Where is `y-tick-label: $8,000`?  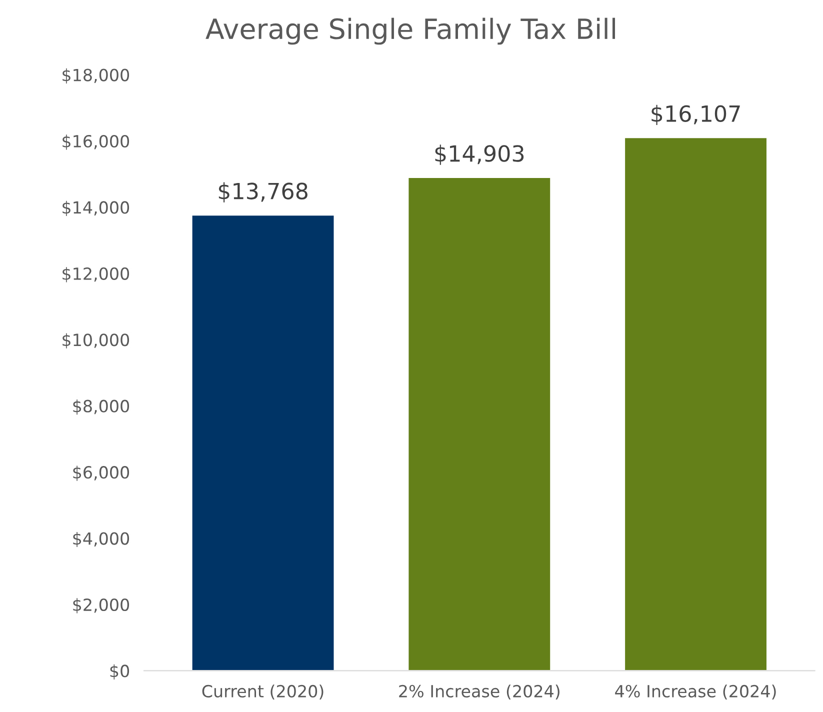 y-tick-label: $8,000 is located at coordinates (101, 407).